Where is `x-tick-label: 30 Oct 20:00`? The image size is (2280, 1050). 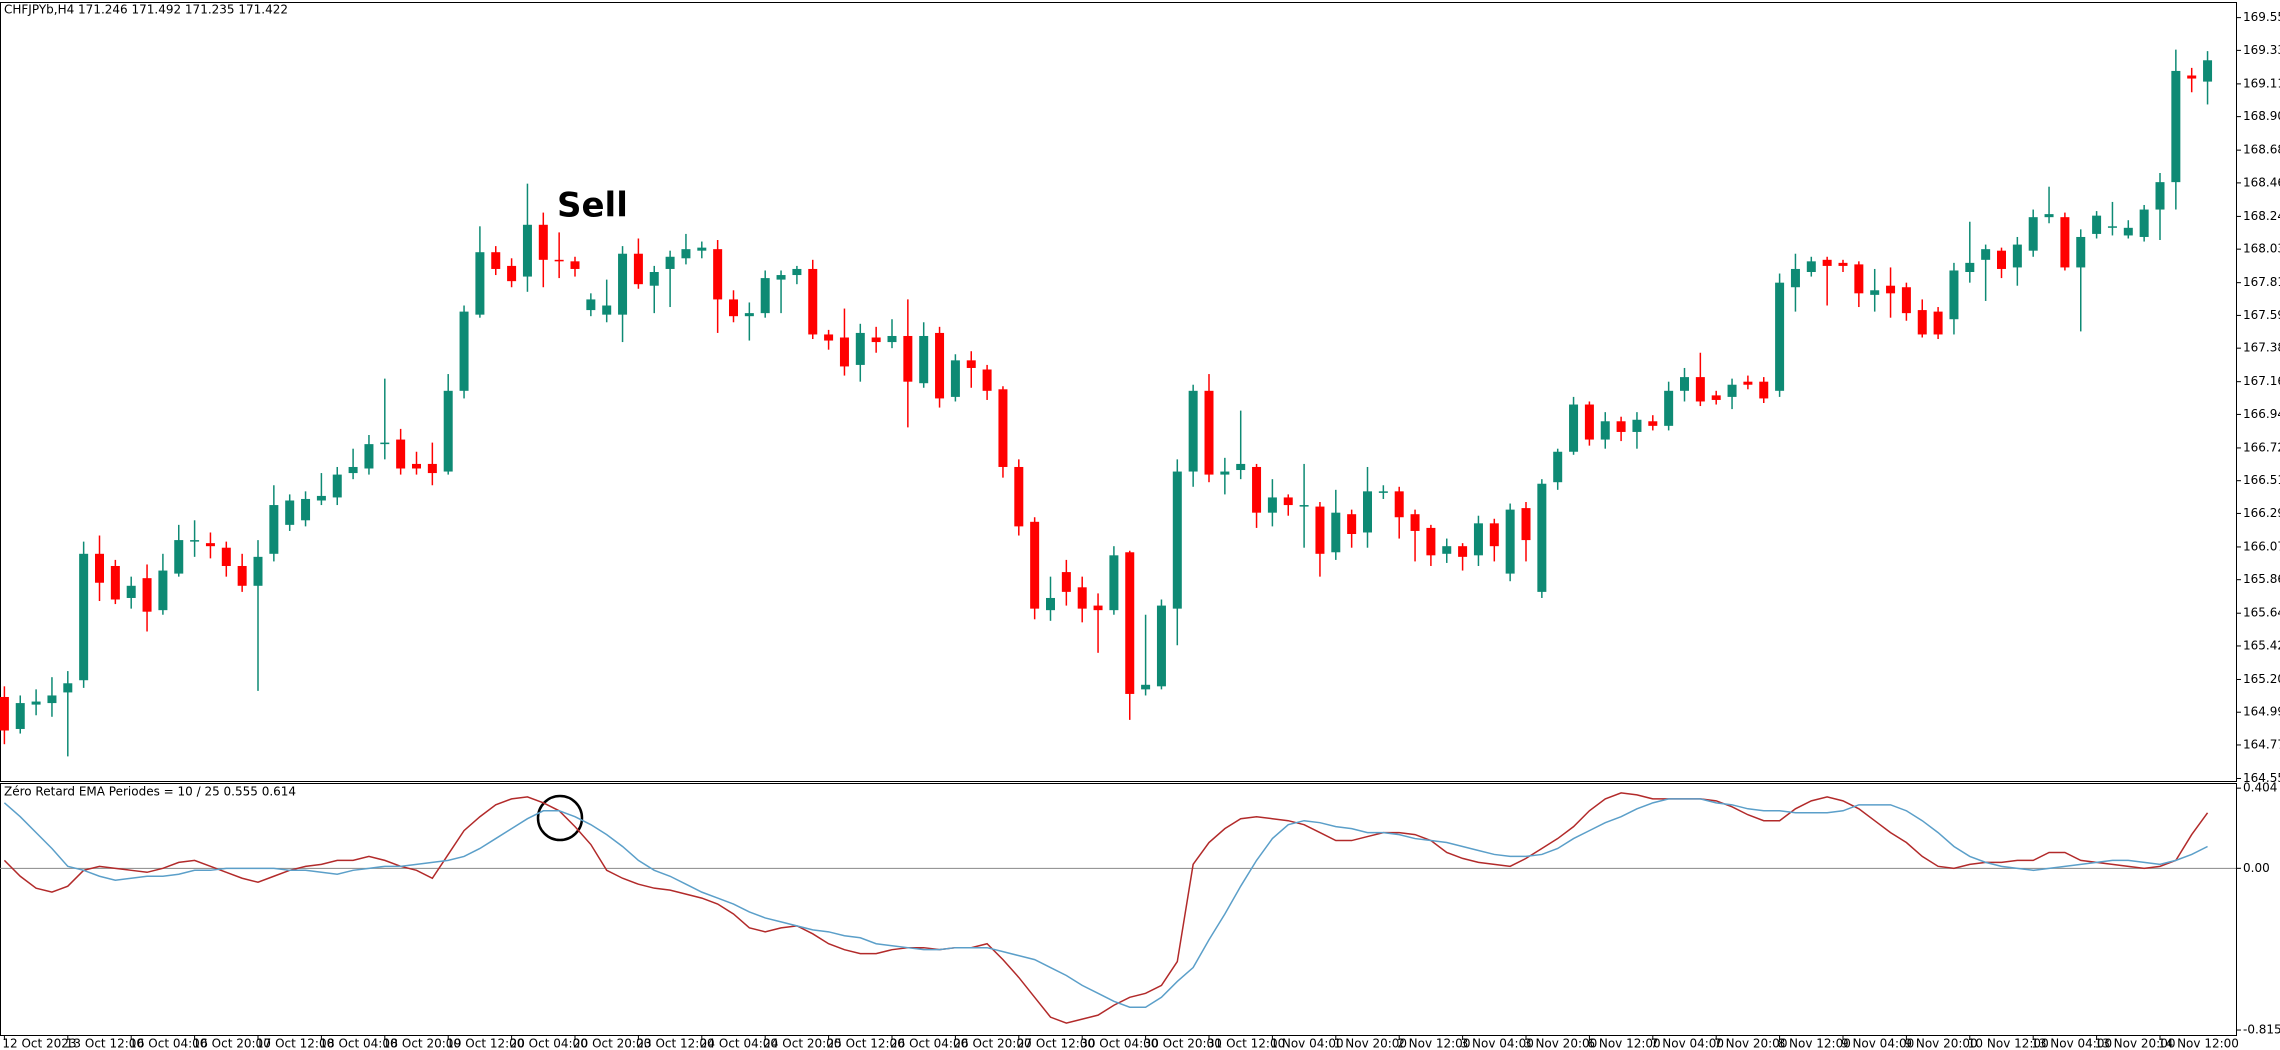
x-tick-label: 30 Oct 20:00 is located at coordinates (1183, 1043).